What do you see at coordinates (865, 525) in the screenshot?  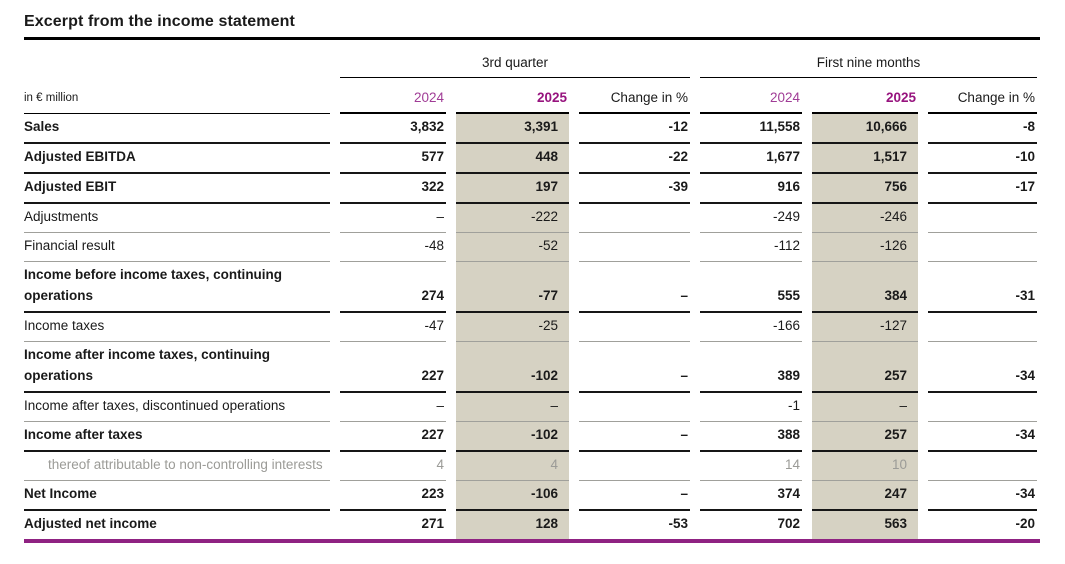 I see `cell-9m-2025: 563` at bounding box center [865, 525].